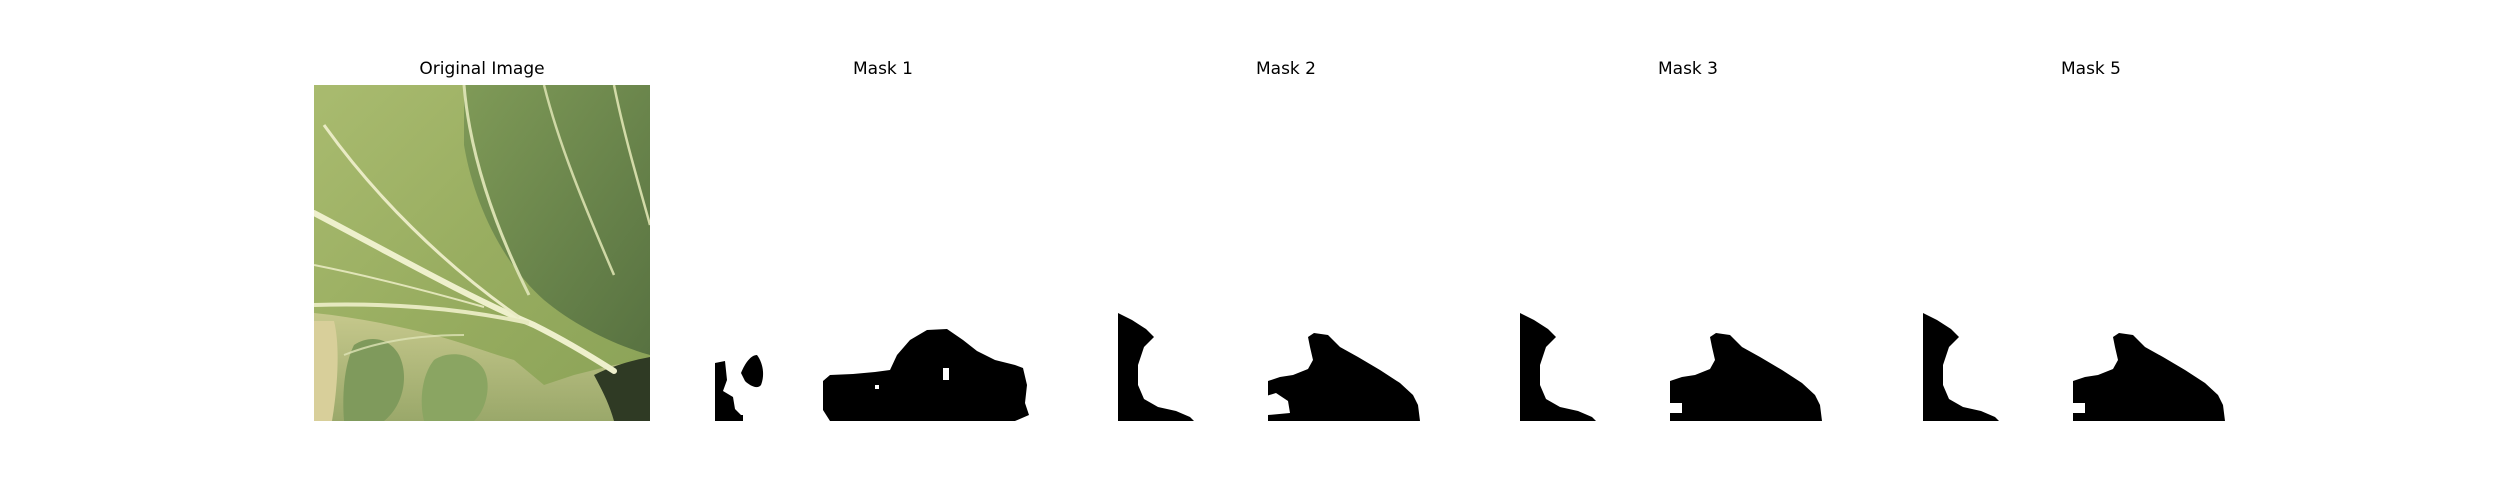  Describe the element at coordinates (882, 69) in the screenshot. I see `panel-title: Mask 1` at that location.